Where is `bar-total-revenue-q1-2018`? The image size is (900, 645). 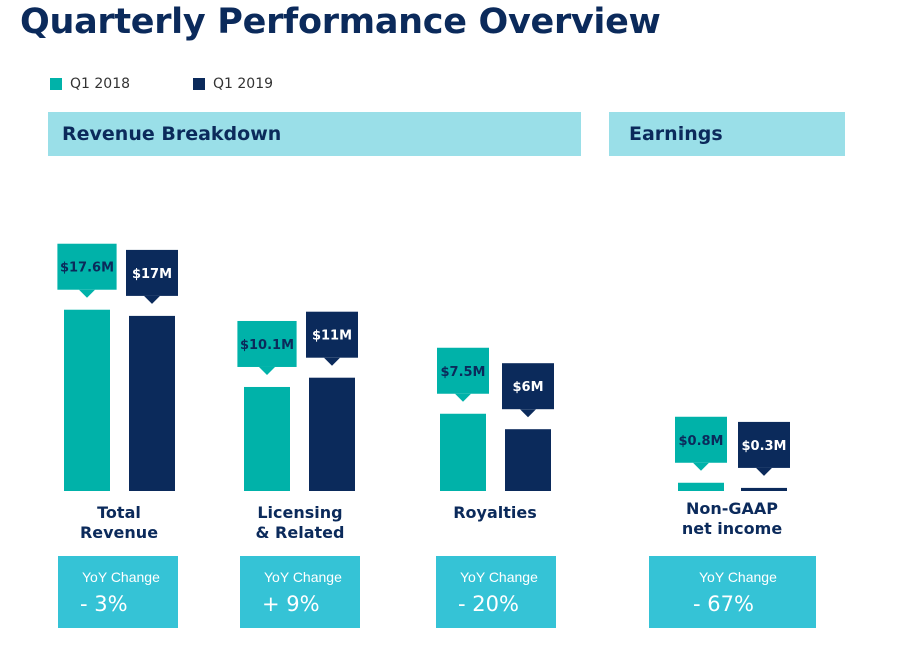
bar-total-revenue-q1-2018 is located at coordinates (87, 400).